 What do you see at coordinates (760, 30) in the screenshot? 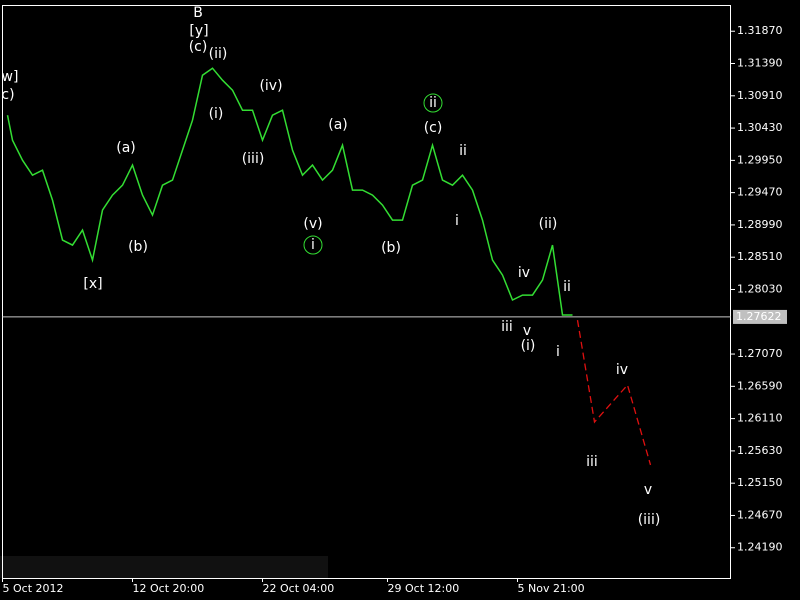
I see `y-tick-label: 1.31870` at bounding box center [760, 30].